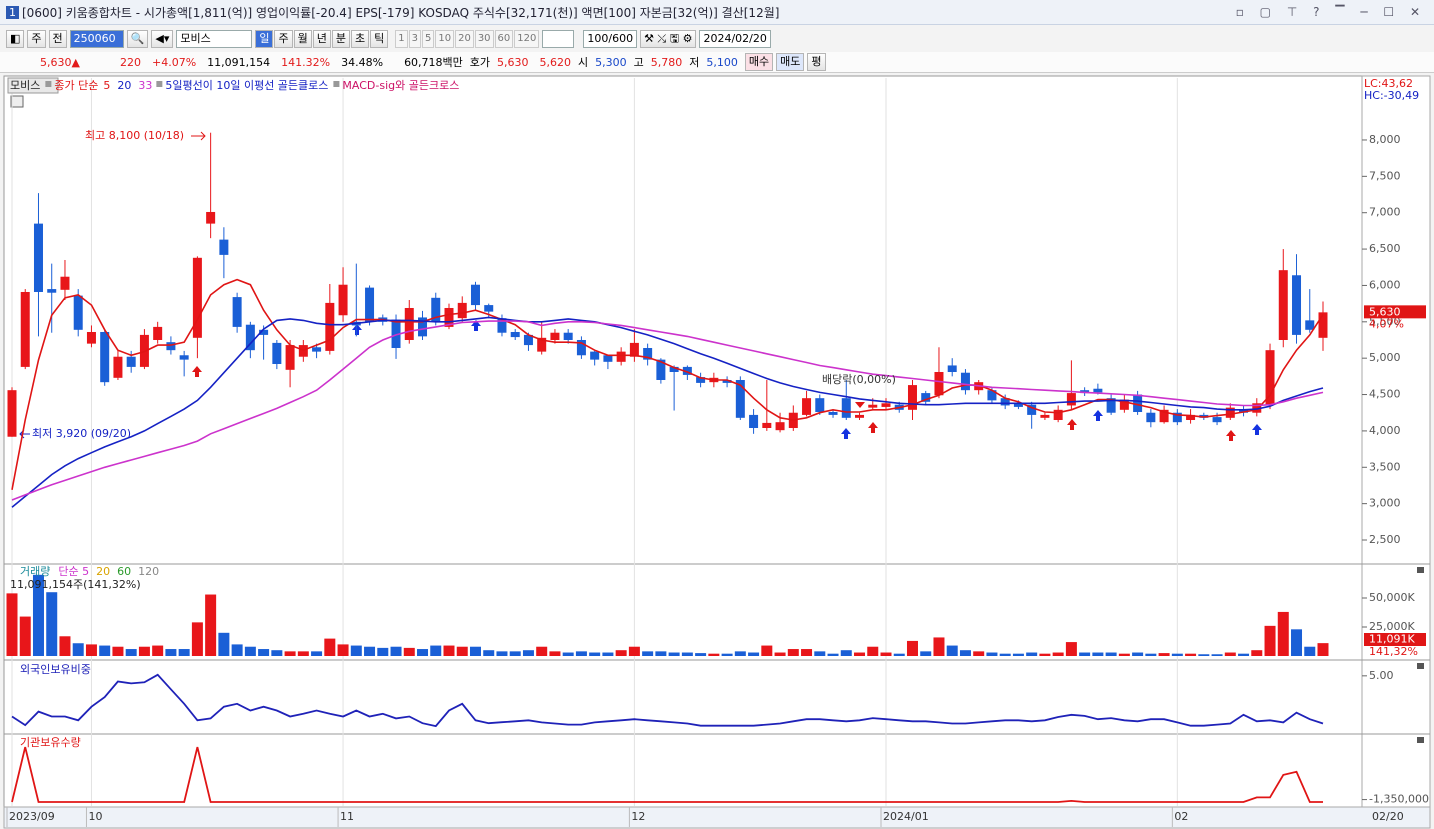 The width and height of the screenshot is (1434, 829). Describe the element at coordinates (1420, 740) in the screenshot. I see `panel-menu` at that location.